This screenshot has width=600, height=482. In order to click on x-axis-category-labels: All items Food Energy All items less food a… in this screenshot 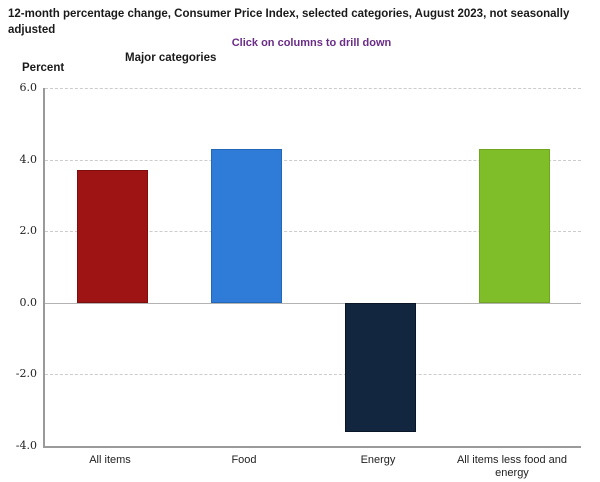, I will do `click(311, 468)`.